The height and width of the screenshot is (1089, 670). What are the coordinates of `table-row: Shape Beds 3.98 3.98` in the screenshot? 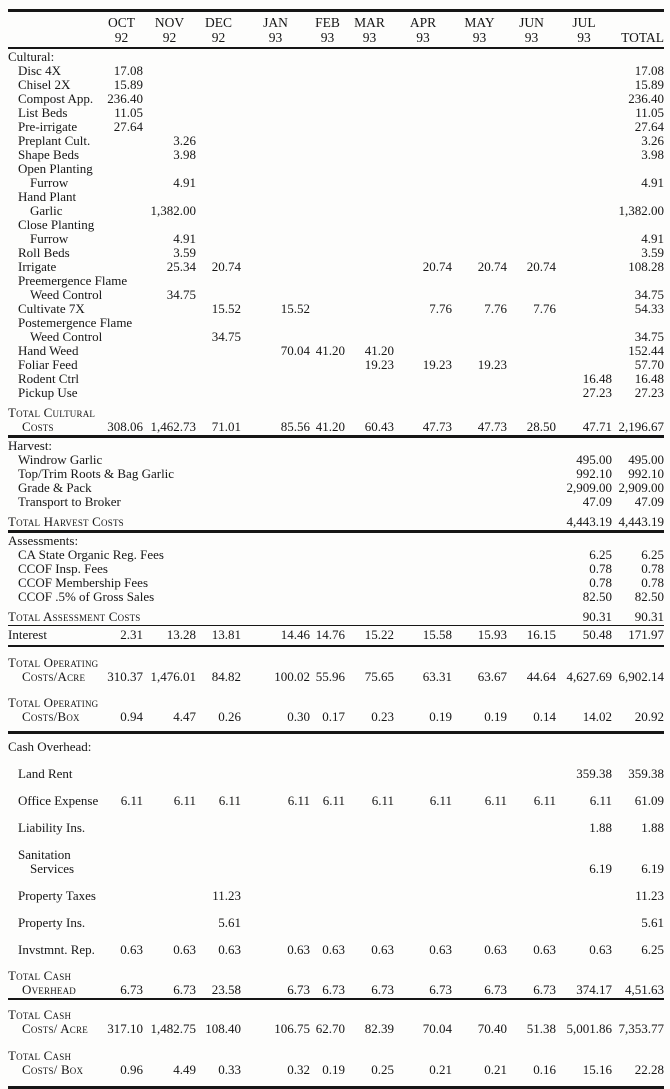 It's located at (336, 155).